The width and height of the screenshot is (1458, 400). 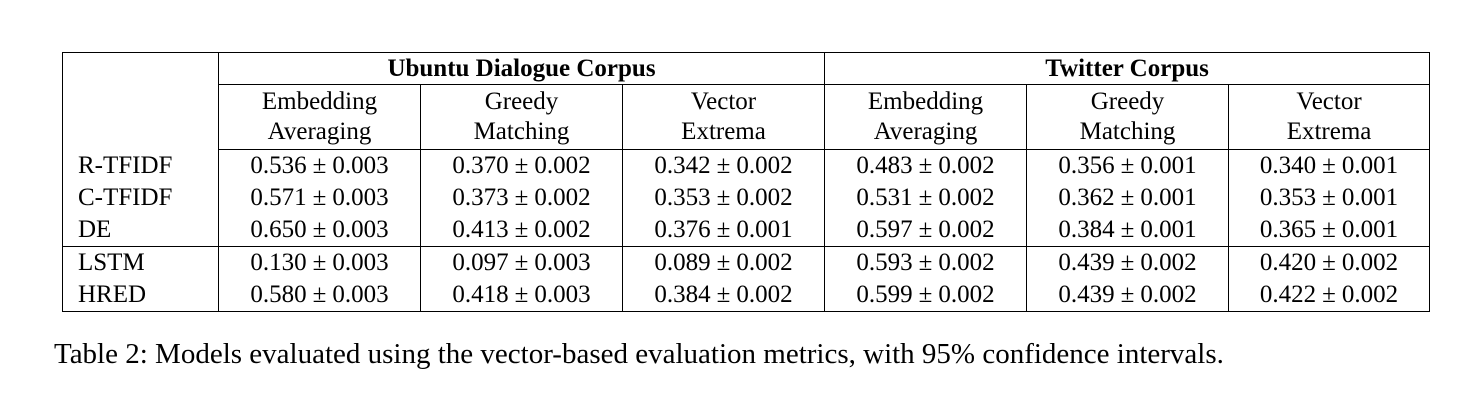 What do you see at coordinates (140, 230) in the screenshot?
I see `model-name: DE` at bounding box center [140, 230].